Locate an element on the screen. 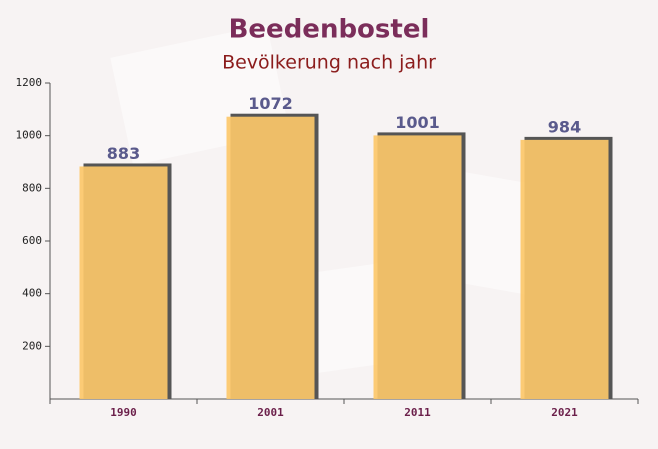 The width and height of the screenshot is (658, 449). x-tick-label: 2001 is located at coordinates (270, 412).